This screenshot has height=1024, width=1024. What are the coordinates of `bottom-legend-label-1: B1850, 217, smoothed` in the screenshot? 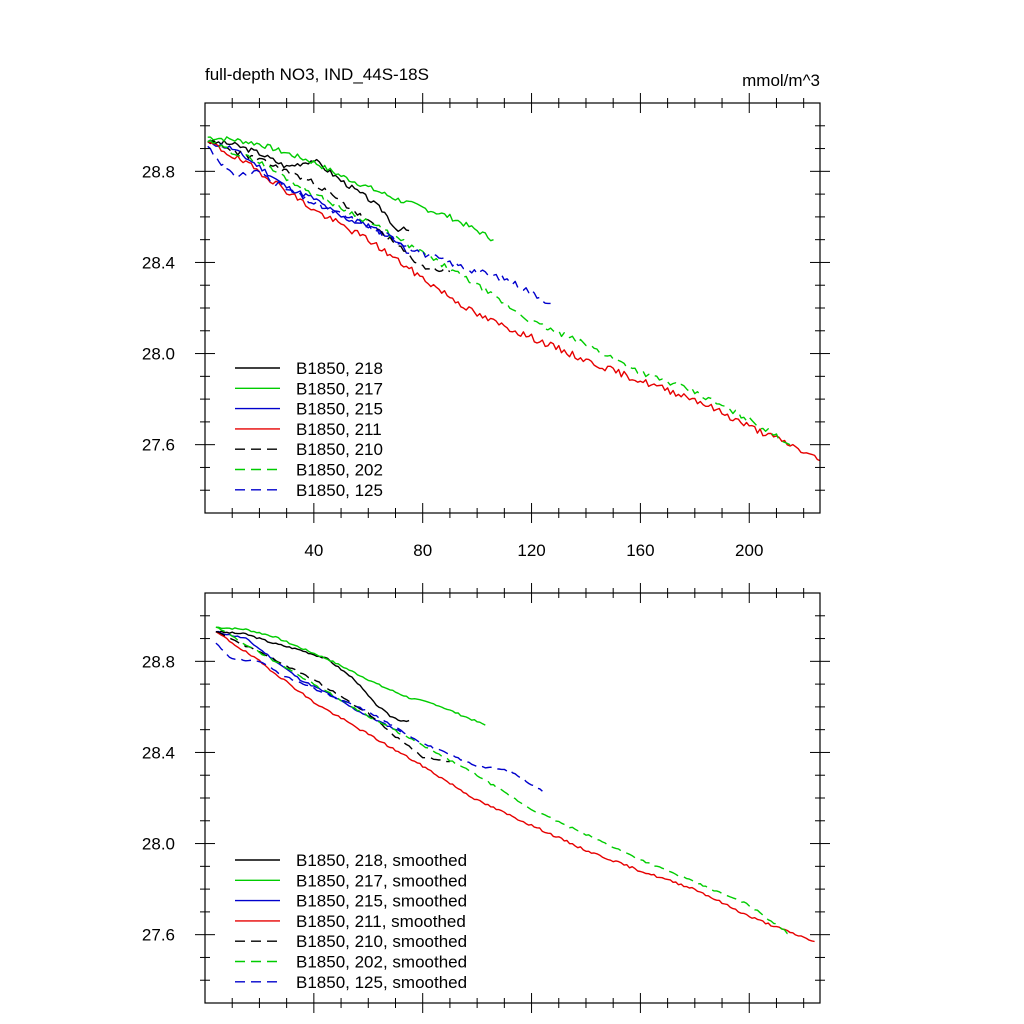 It's located at (381, 880).